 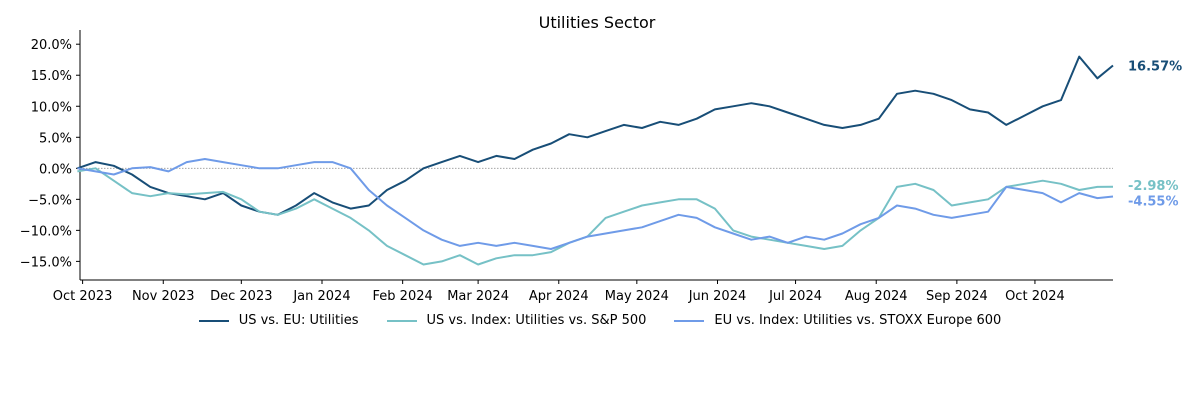 What do you see at coordinates (597, 22) in the screenshot?
I see `chart-title: Utilities Sector` at bounding box center [597, 22].